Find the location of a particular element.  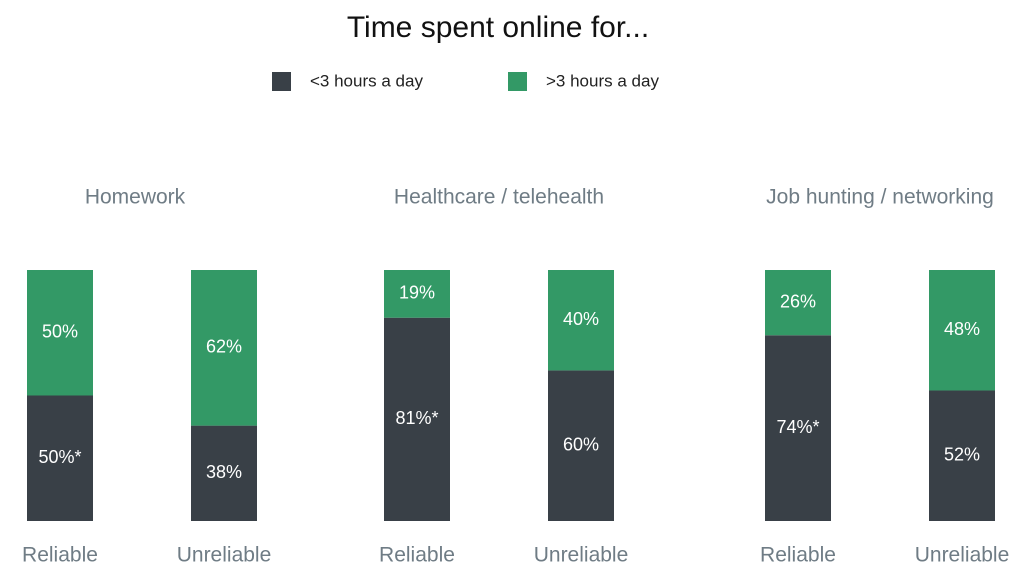

value-label: 62% is located at coordinates (224, 347).